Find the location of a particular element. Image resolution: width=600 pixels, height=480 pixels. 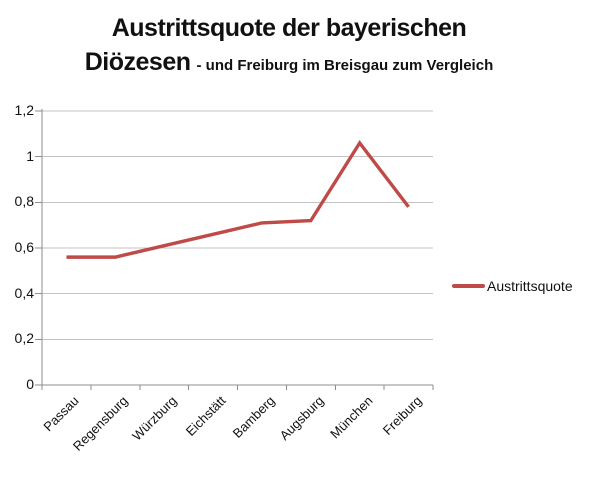

chart-title-main: Diözesen is located at coordinates (137, 62).